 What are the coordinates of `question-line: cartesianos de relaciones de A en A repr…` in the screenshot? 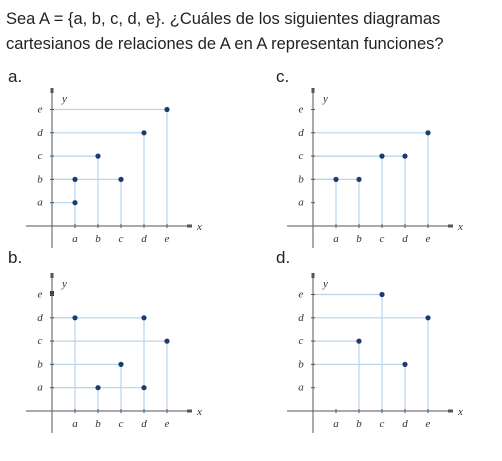 It's located at (225, 44).